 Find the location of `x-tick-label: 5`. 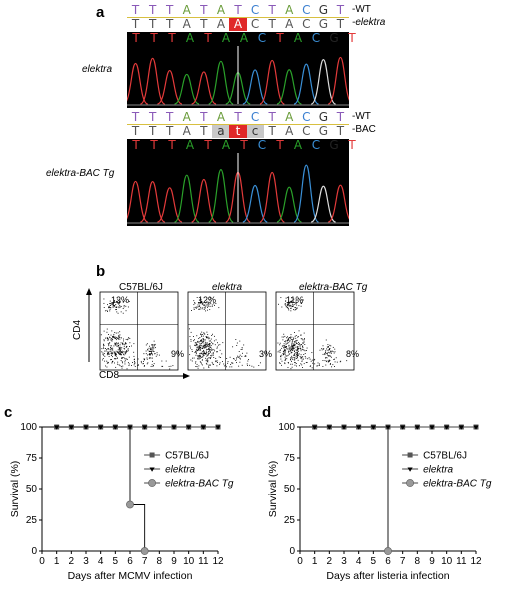

x-tick-label: 5 is located at coordinates (116, 561).